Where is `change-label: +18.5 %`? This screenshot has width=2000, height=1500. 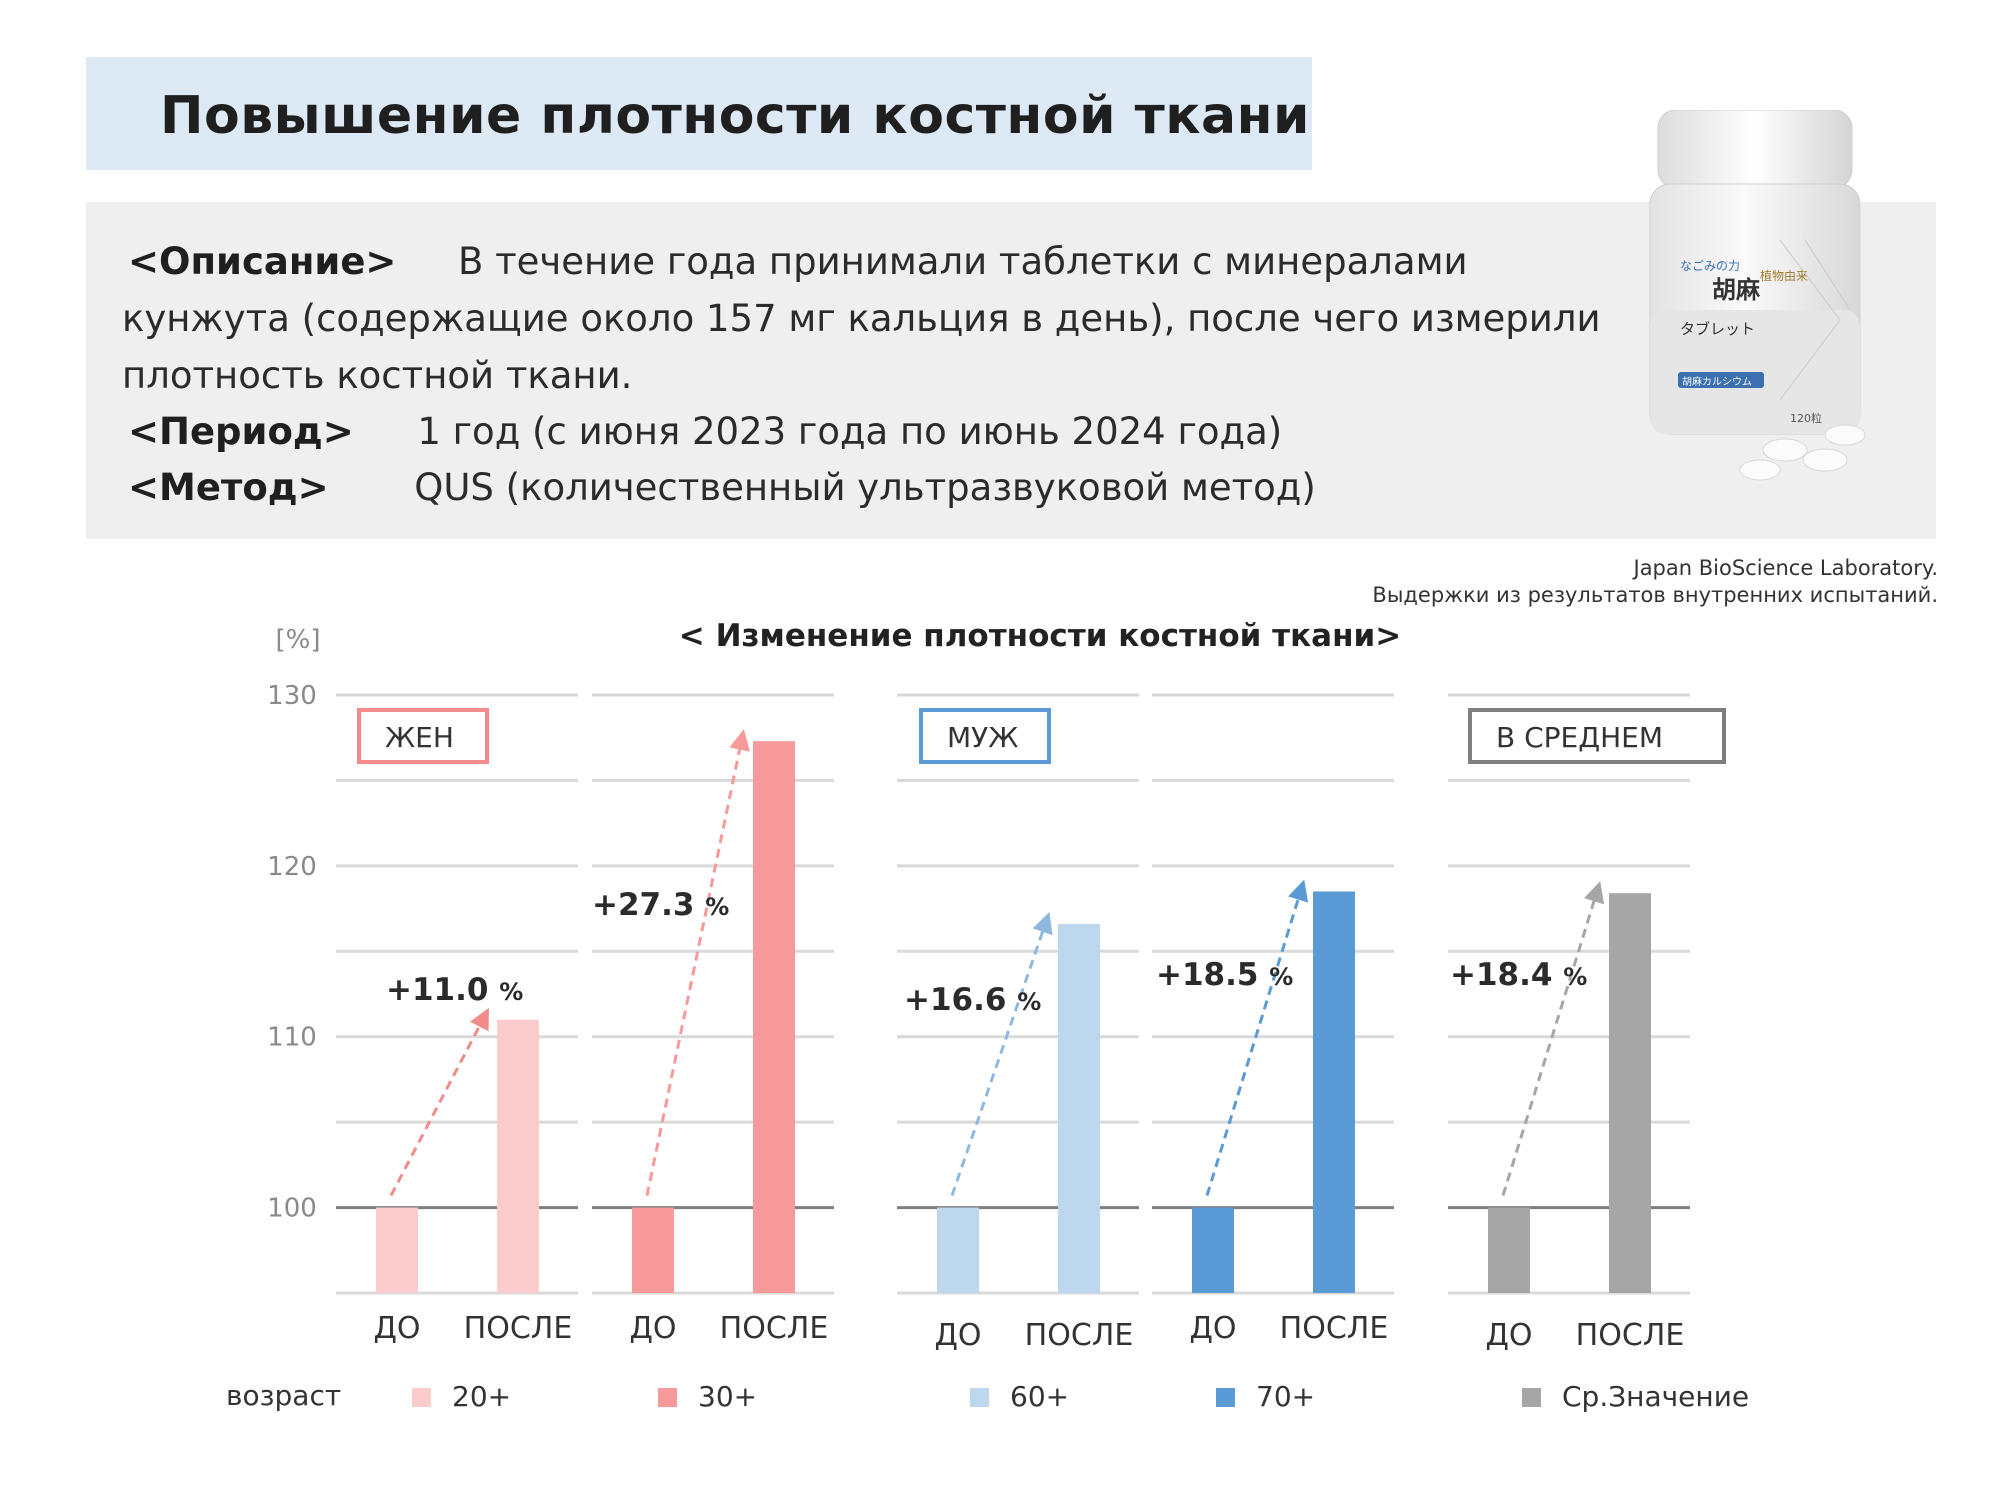
change-label: +18.5 % is located at coordinates (1224, 975).